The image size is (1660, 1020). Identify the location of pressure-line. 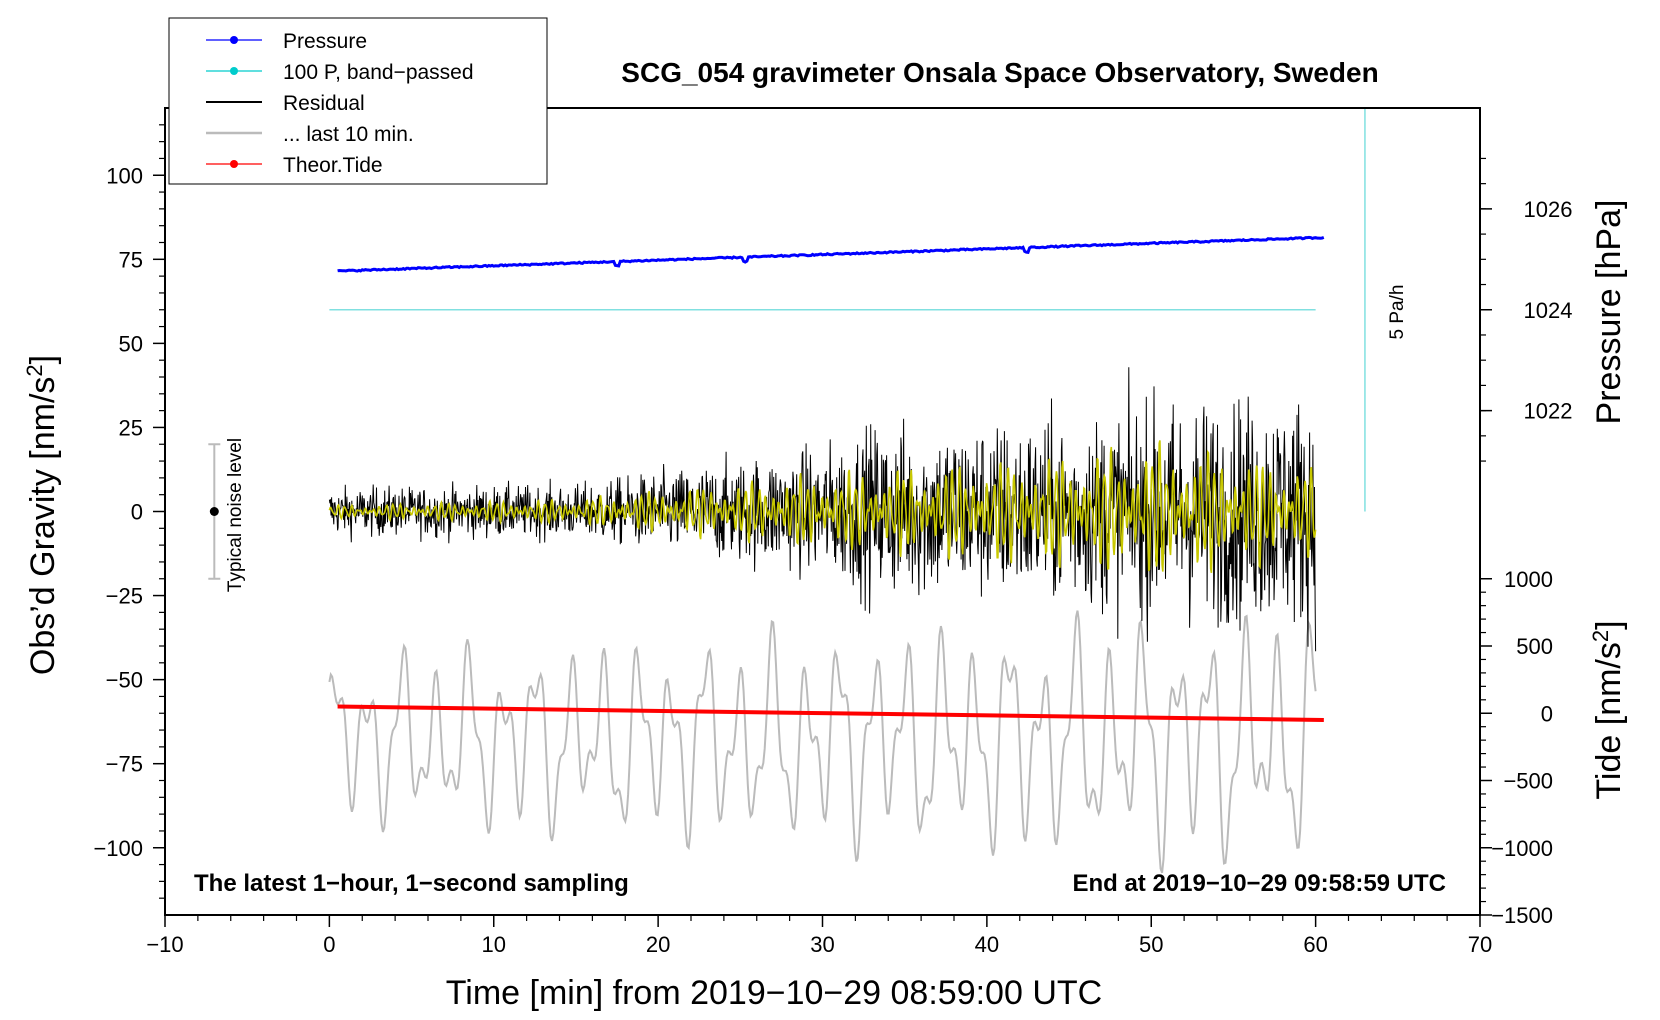
(831, 254).